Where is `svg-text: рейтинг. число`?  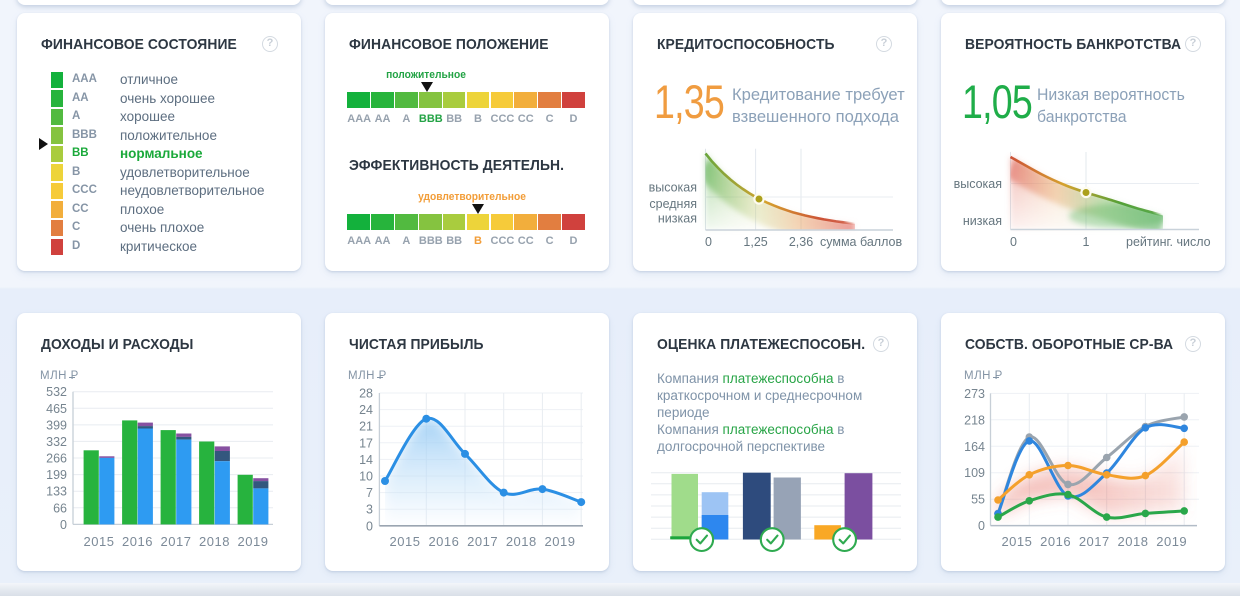 svg-text: рейтинг. число is located at coordinates (1168, 242).